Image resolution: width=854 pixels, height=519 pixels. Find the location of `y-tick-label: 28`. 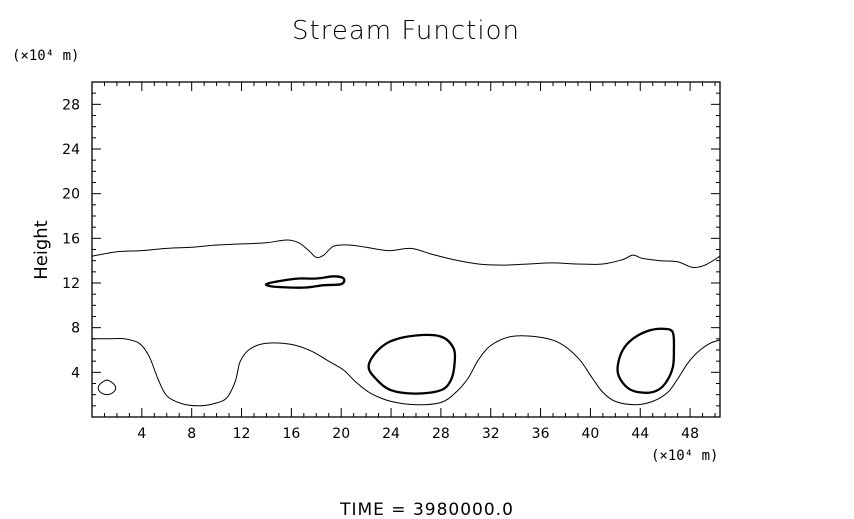

y-tick-label: 28 is located at coordinates (71, 105).